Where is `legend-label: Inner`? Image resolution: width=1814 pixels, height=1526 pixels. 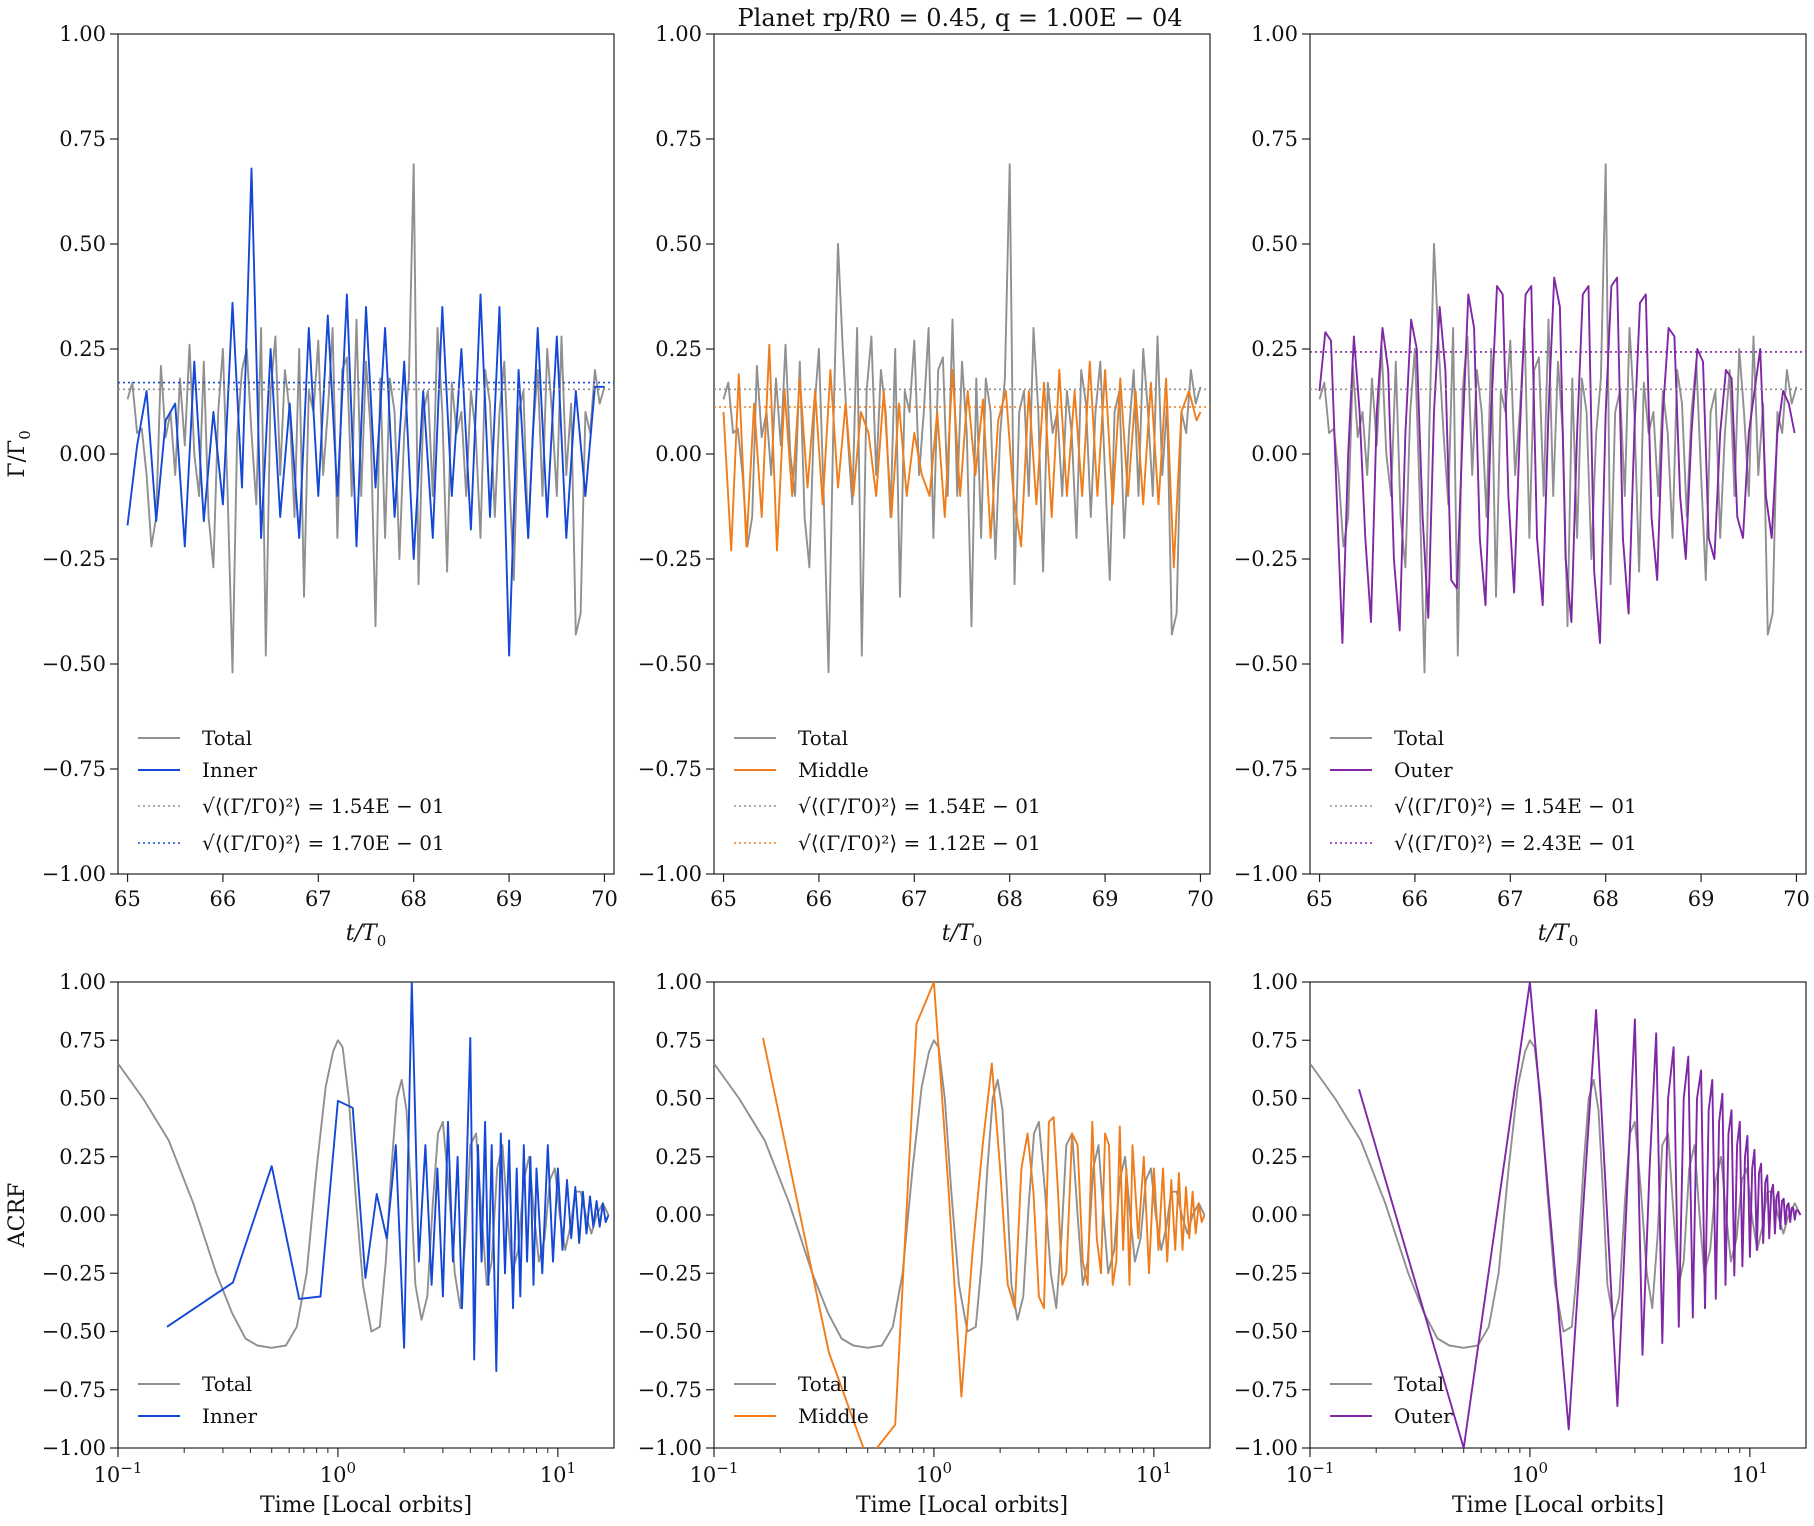
legend-label: Inner is located at coordinates (229, 770).